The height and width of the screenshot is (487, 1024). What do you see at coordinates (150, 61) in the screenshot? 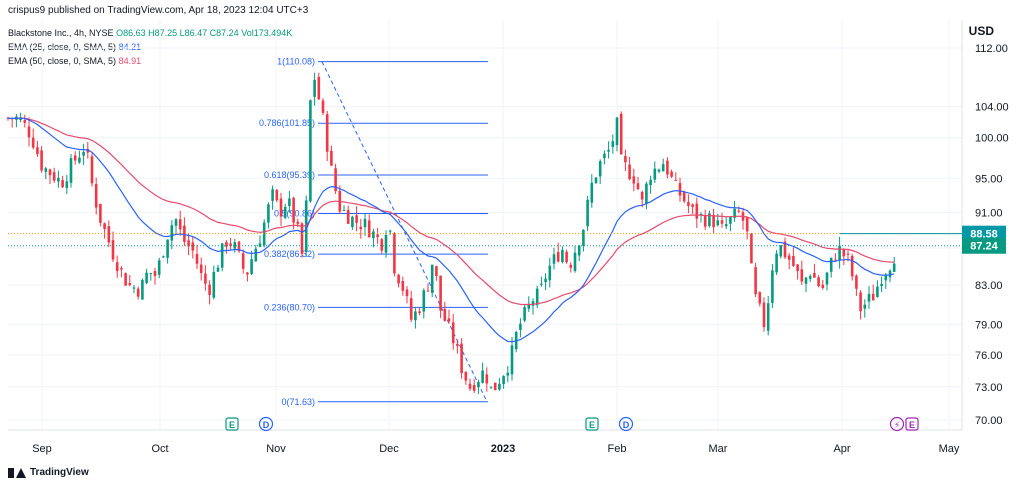
I see `legend-ema50-row: EMA (50, close, 0, SMA, 5) 84.91` at bounding box center [150, 61].